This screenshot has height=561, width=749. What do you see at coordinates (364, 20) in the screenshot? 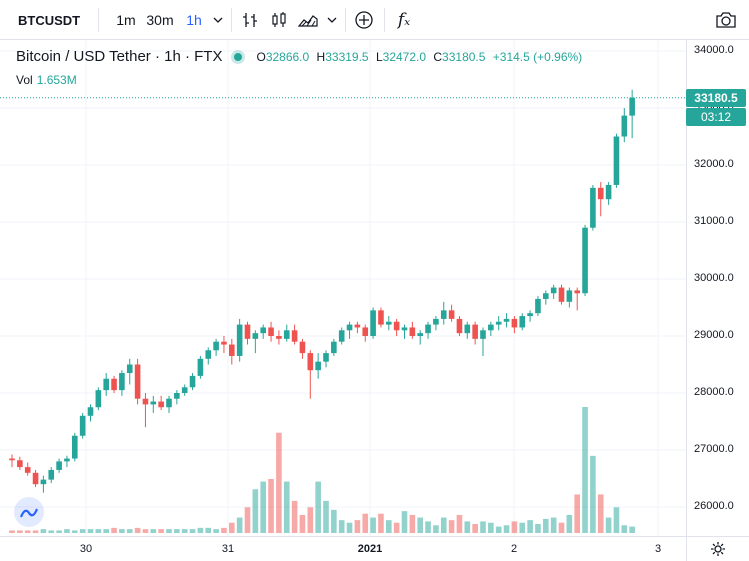
I see `compare-add-icon` at bounding box center [364, 20].